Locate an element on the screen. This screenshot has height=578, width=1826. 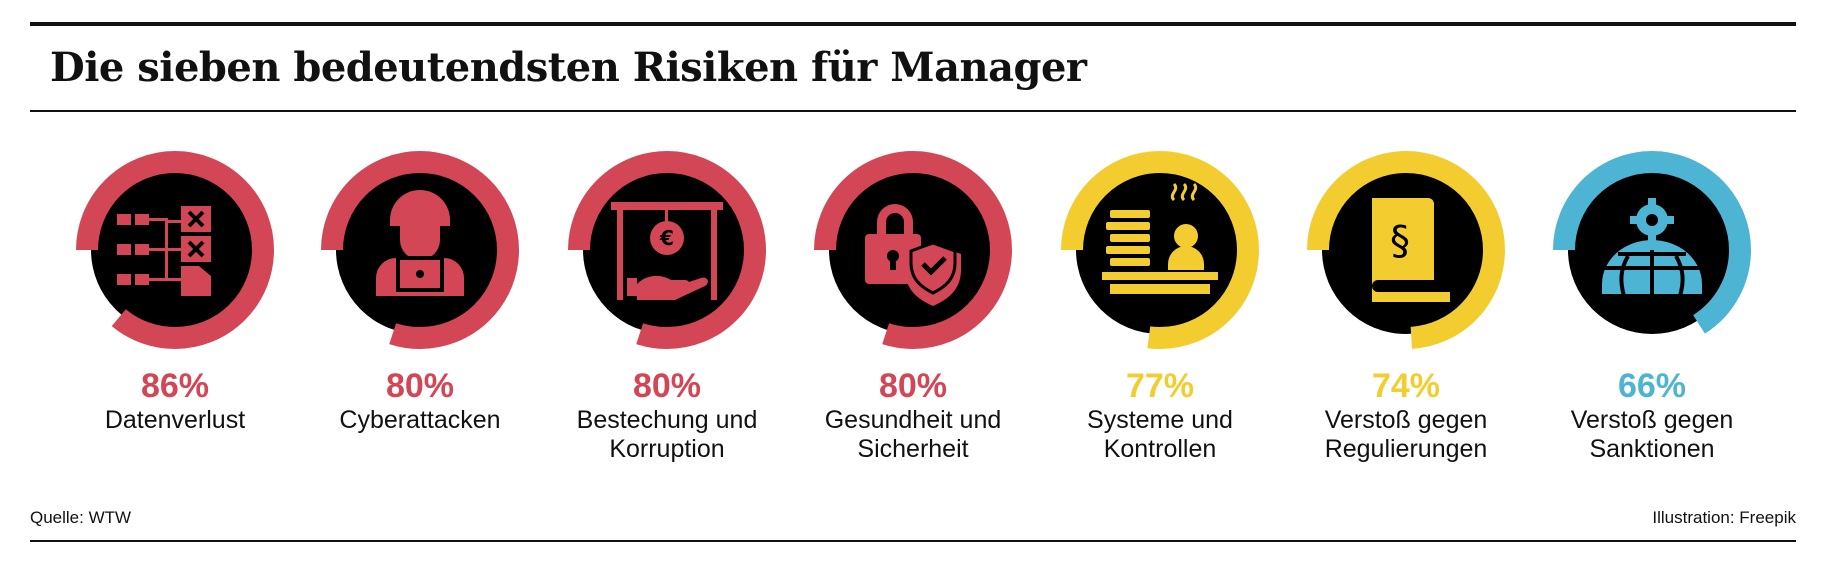
risk-percentage: 86% is located at coordinates (175, 386).